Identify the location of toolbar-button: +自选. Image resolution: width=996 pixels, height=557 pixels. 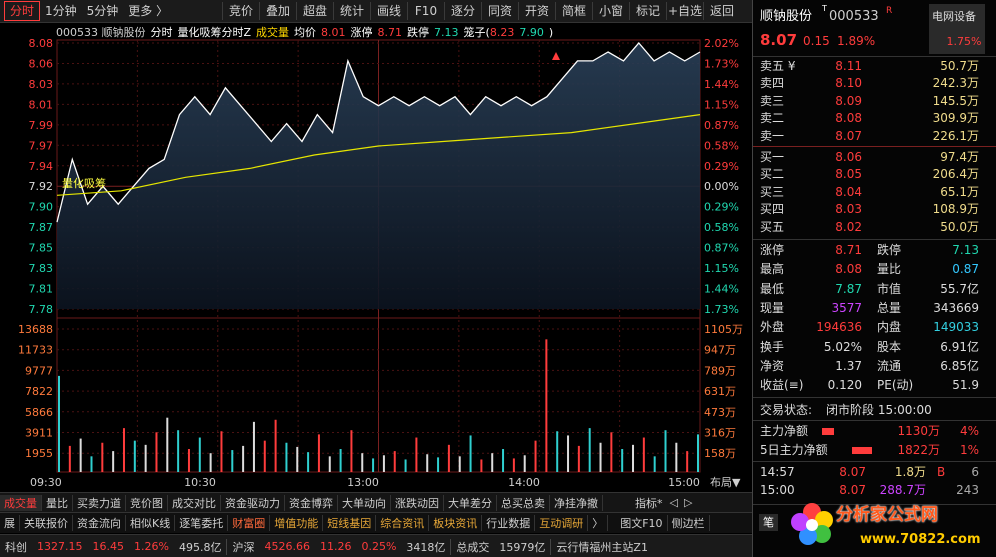
(684, 11).